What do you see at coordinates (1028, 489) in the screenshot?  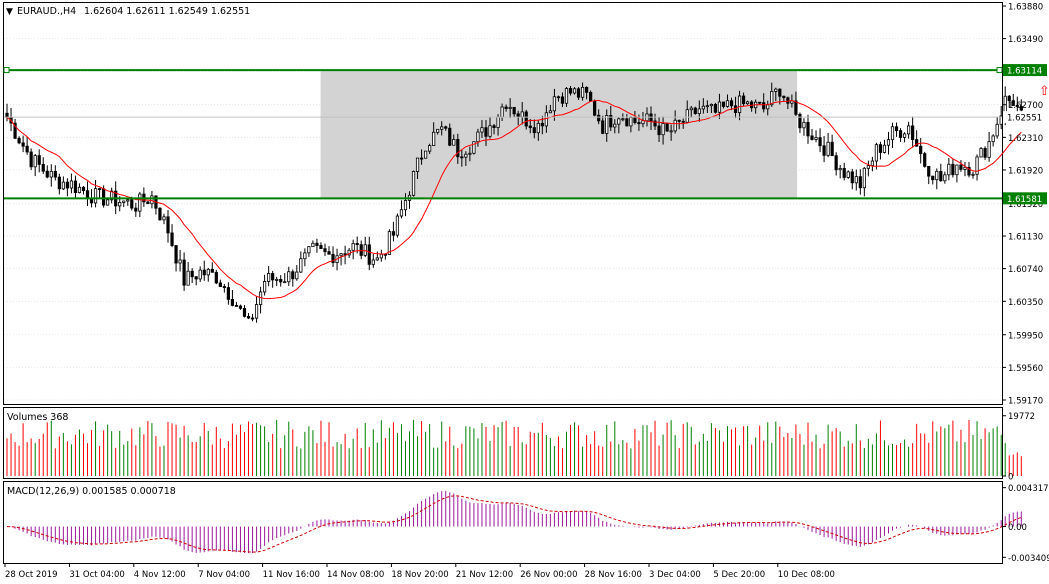 I see `macd-tick-label: 0.004317` at bounding box center [1028, 489].